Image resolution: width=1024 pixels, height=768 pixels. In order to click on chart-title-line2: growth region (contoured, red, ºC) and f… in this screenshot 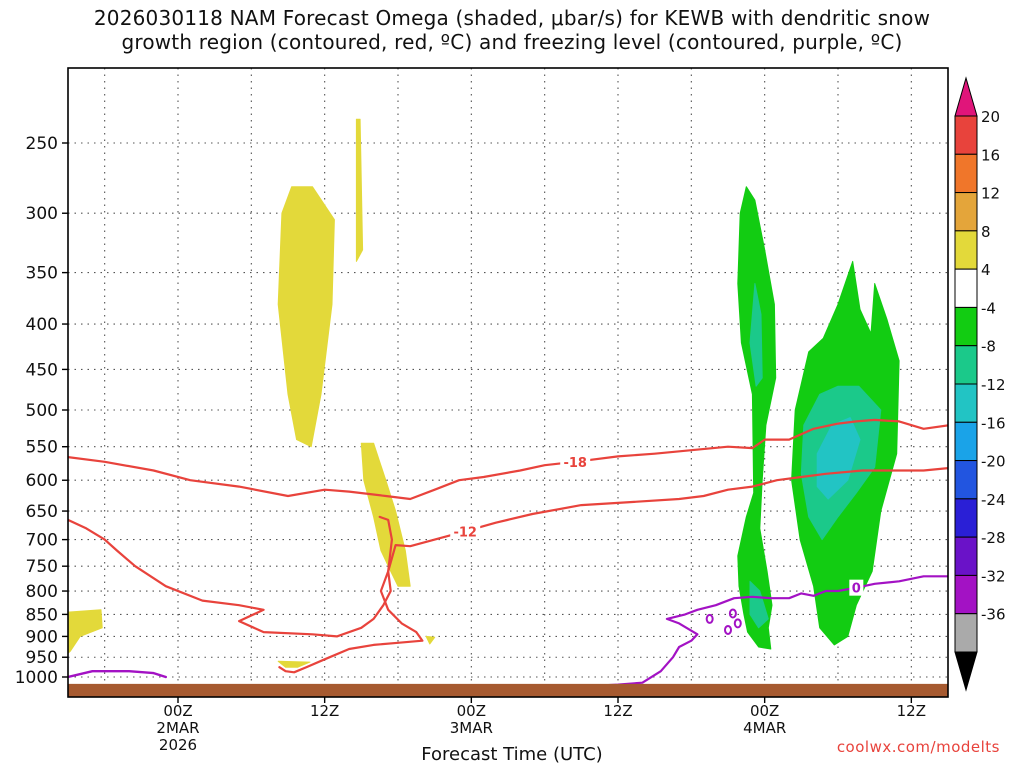, I will do `click(512, 42)`.